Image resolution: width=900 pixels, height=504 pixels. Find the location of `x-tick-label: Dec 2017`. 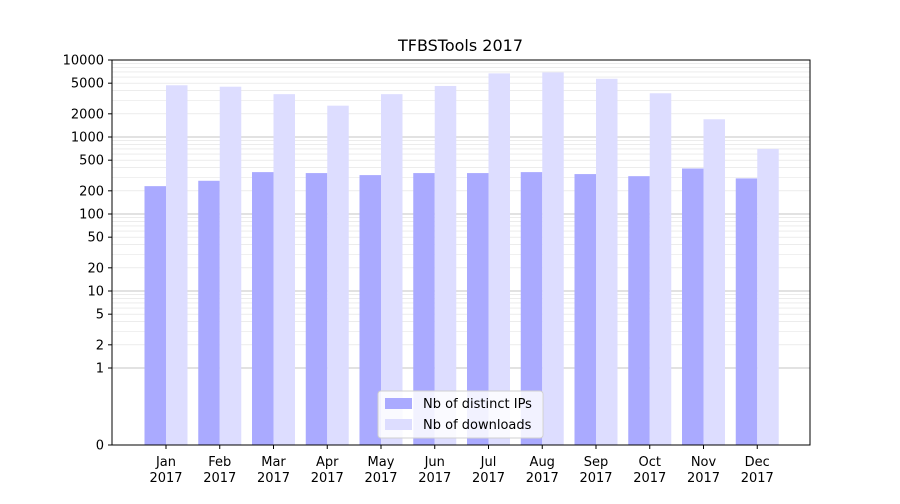

x-tick-label: Dec 2017 is located at coordinates (757, 470).